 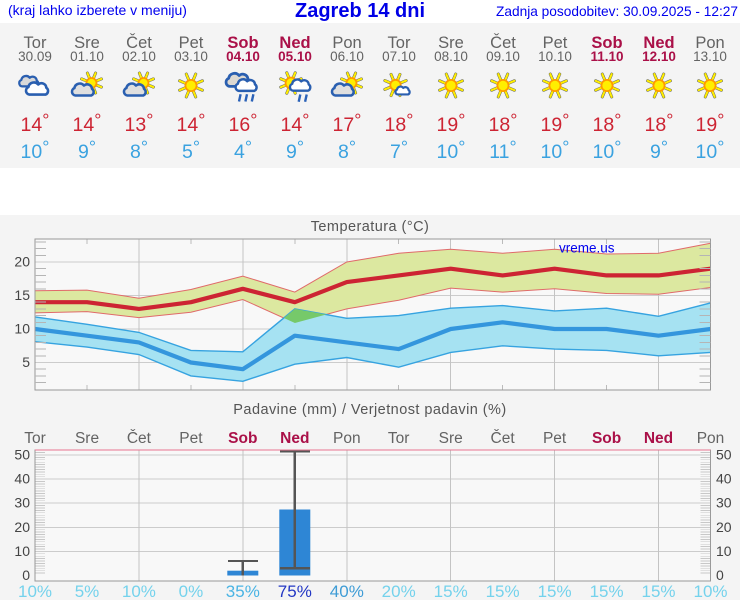 I want to click on svg-text: 40%, so click(x=347, y=591).